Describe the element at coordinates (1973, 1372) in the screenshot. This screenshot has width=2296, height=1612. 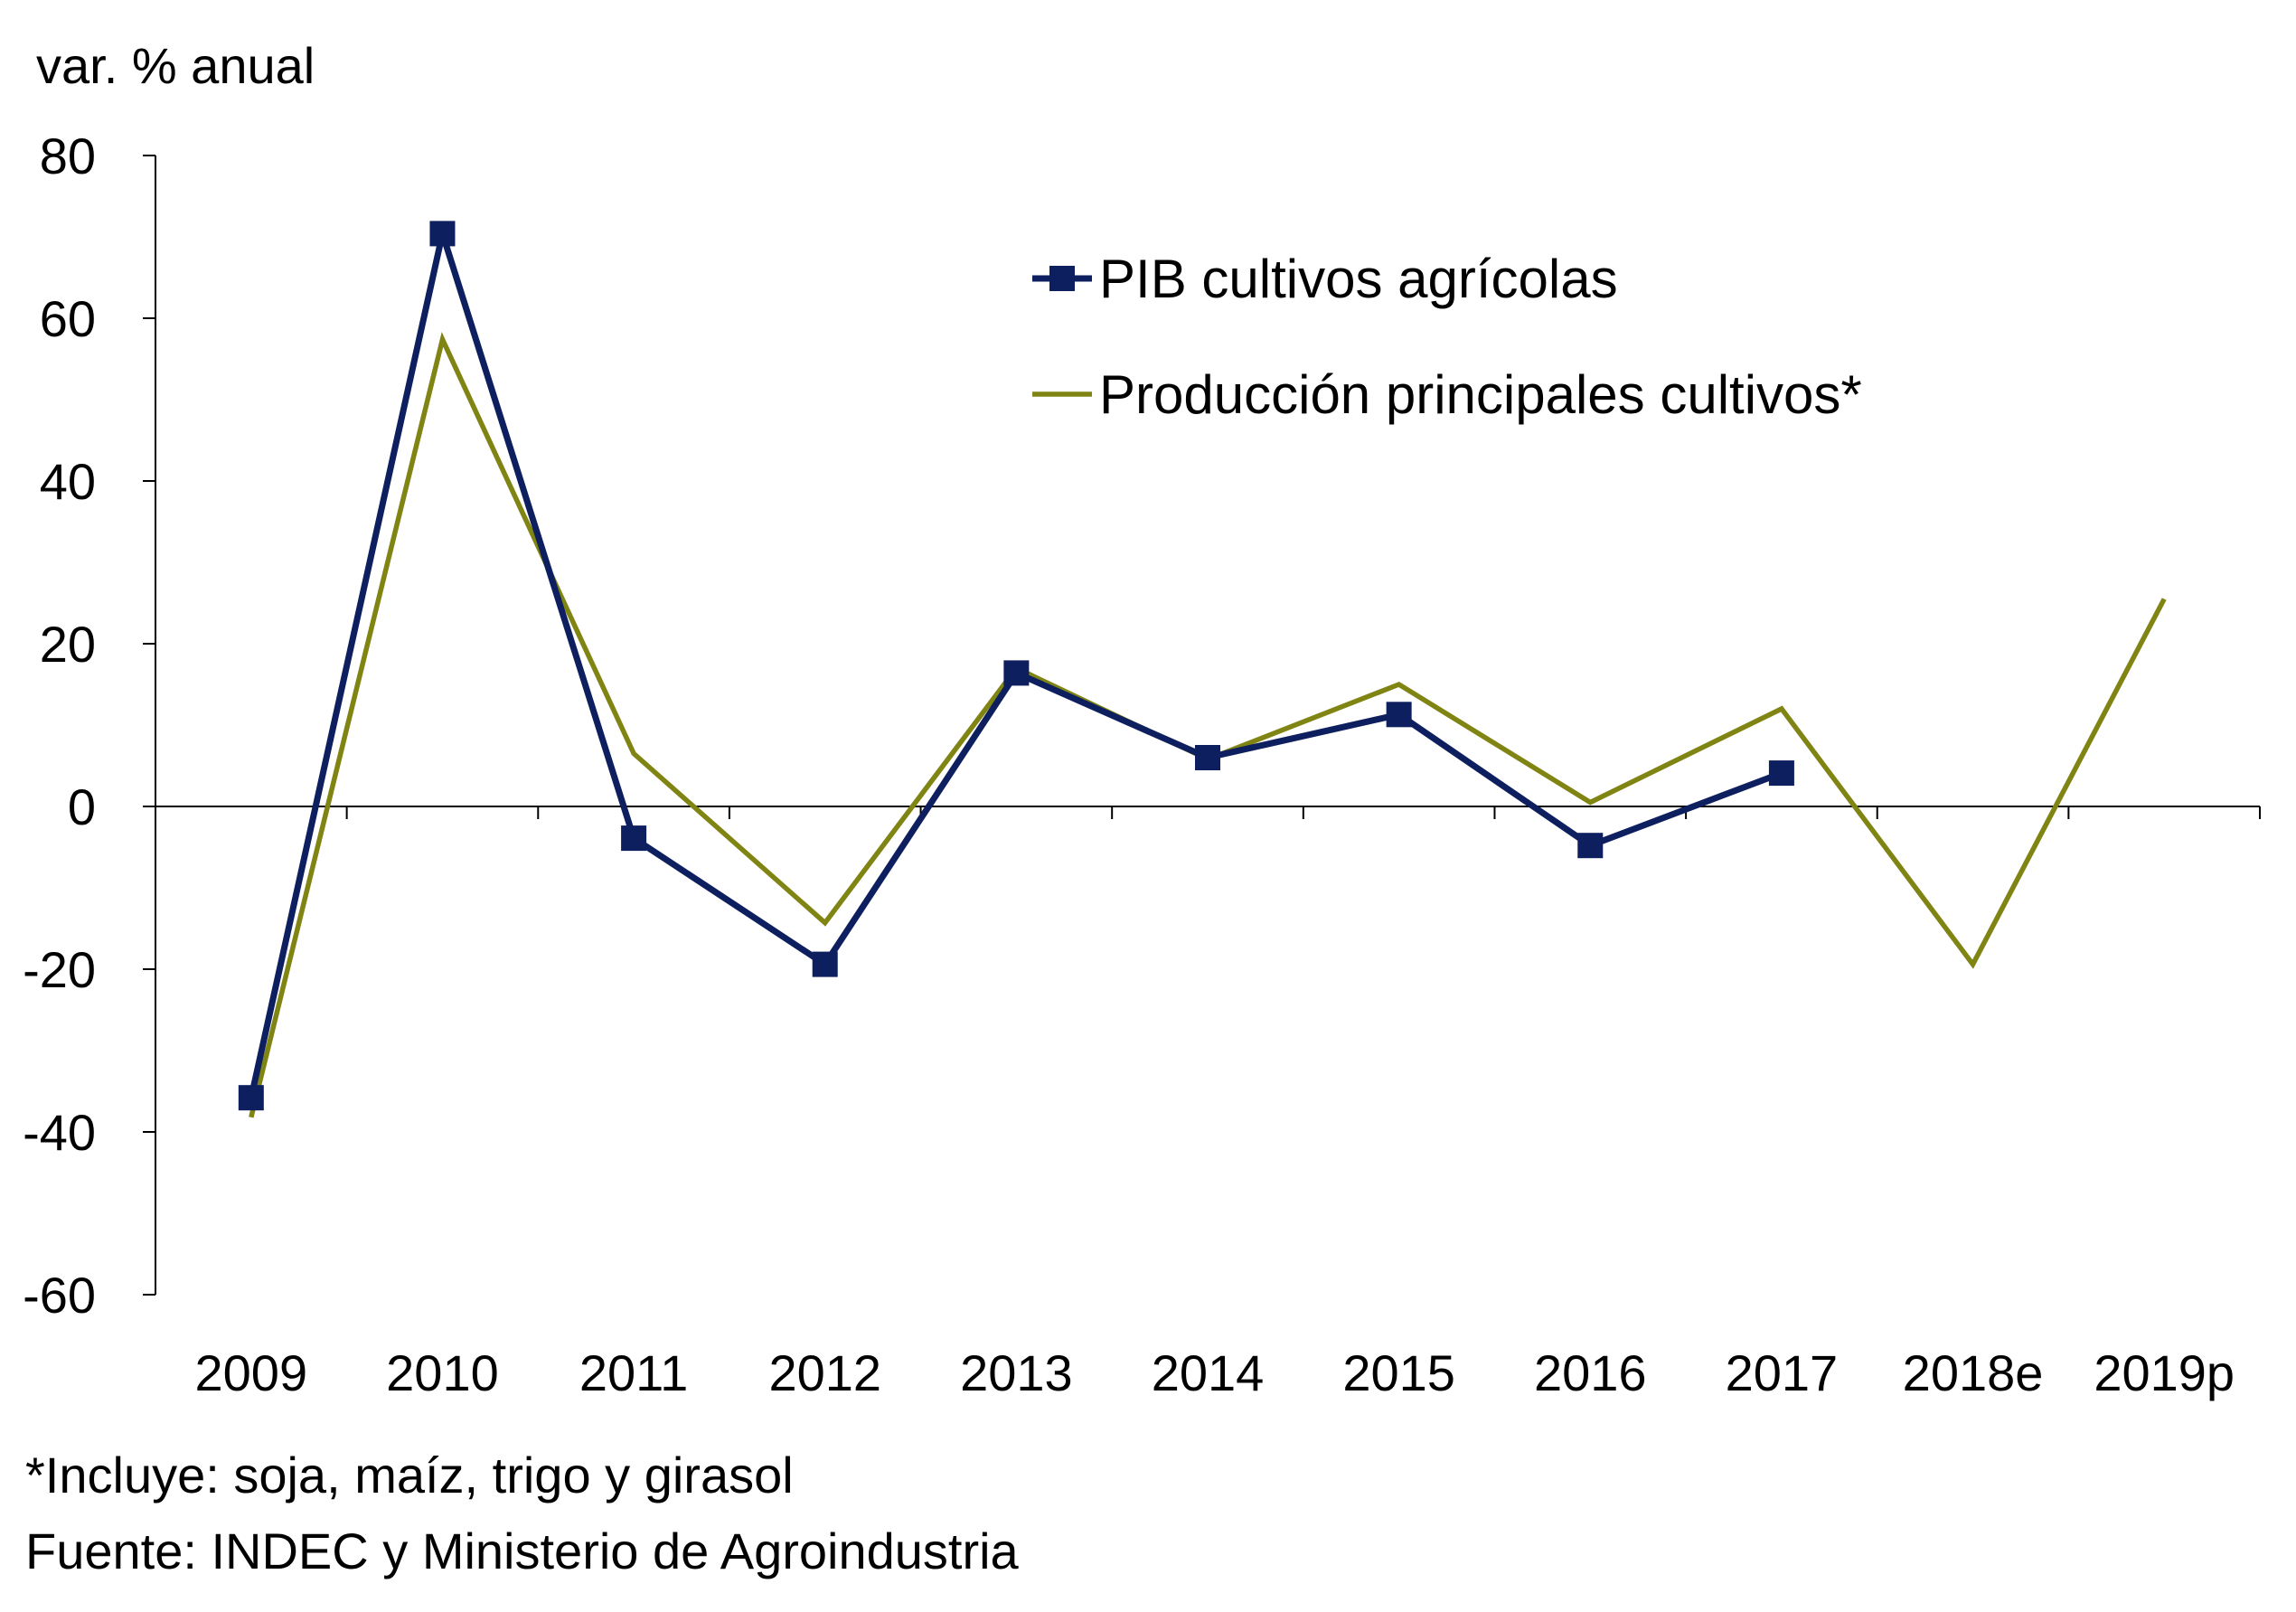
I see `x-tick-label: 2018e` at that location.